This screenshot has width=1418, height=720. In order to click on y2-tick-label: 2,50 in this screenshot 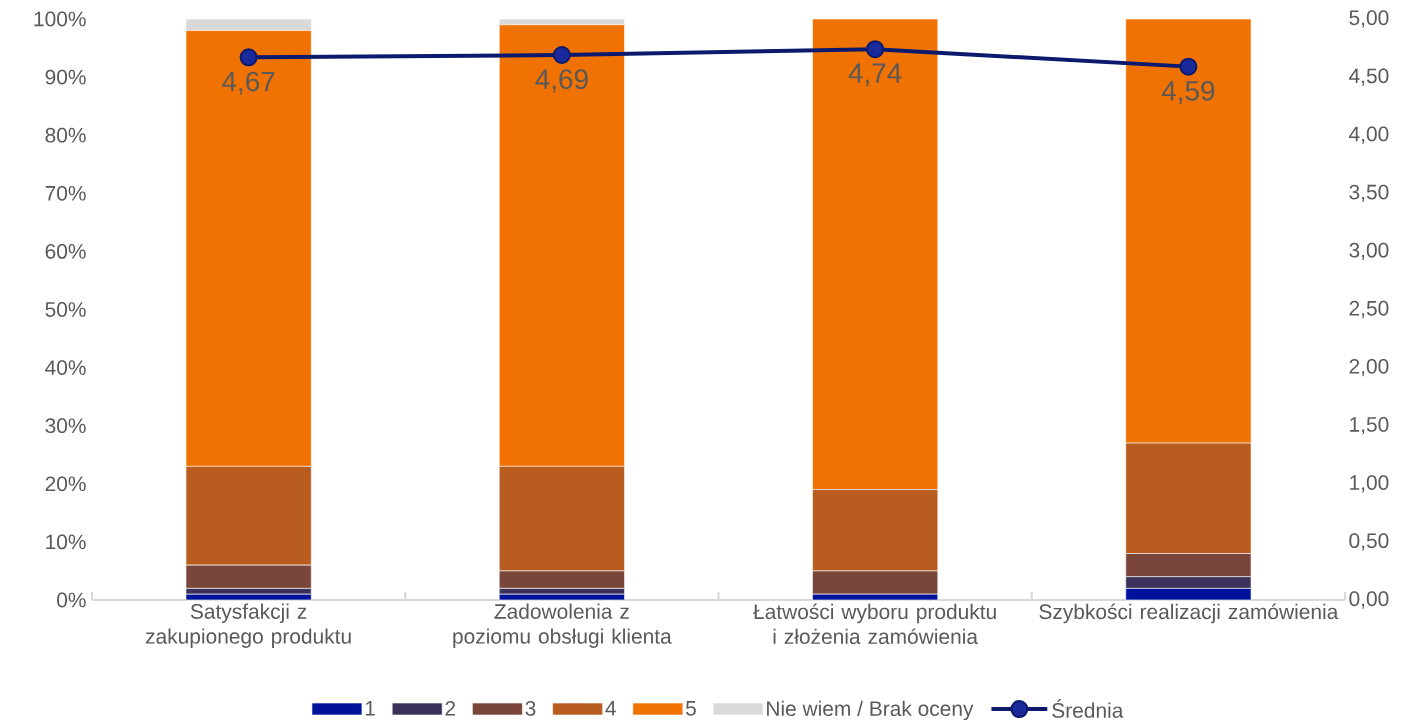, I will do `click(1369, 309)`.